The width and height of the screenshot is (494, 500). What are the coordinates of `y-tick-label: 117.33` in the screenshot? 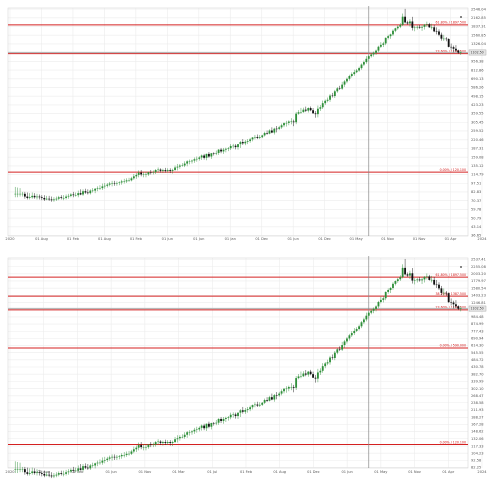 It's located at (477, 446).